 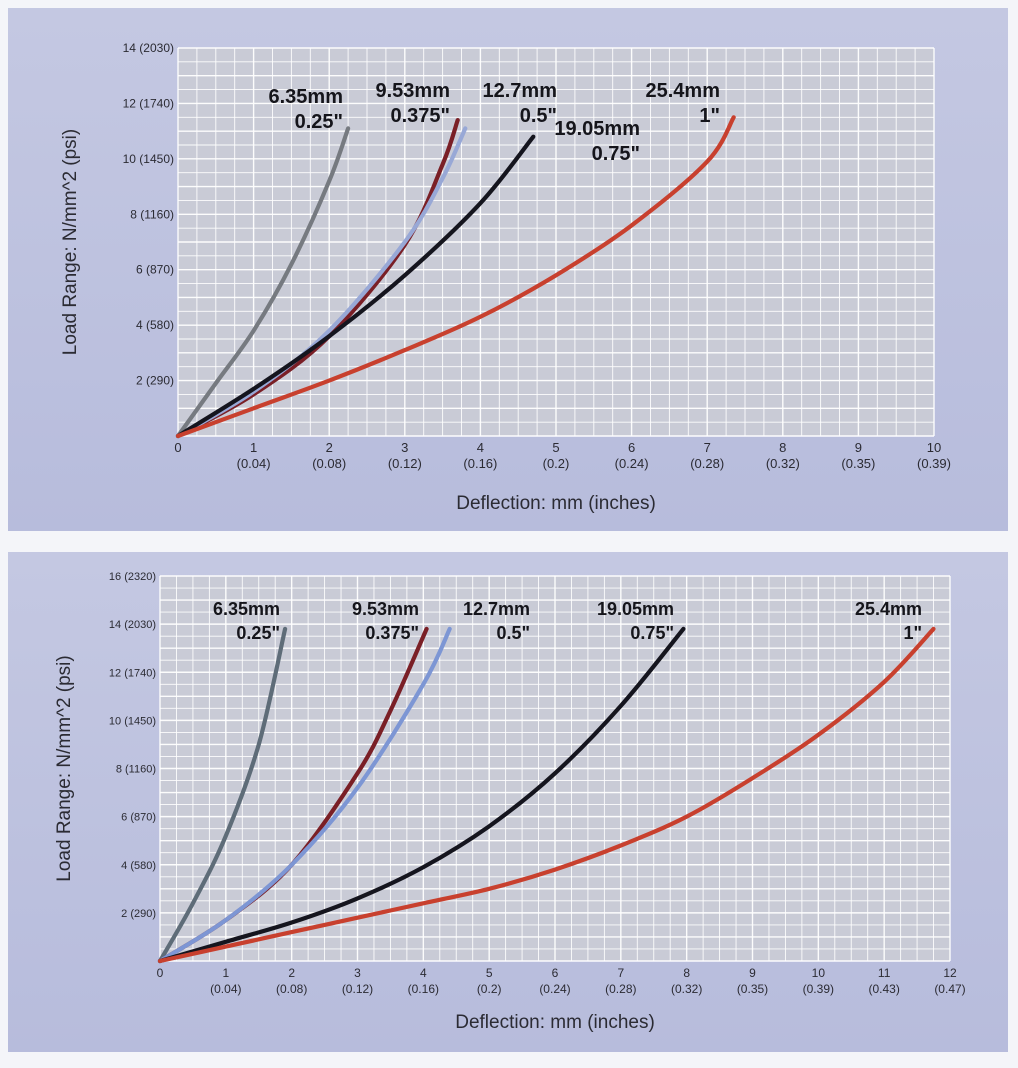 What do you see at coordinates (950, 973) in the screenshot?
I see `x-tick-label: 12` at bounding box center [950, 973].